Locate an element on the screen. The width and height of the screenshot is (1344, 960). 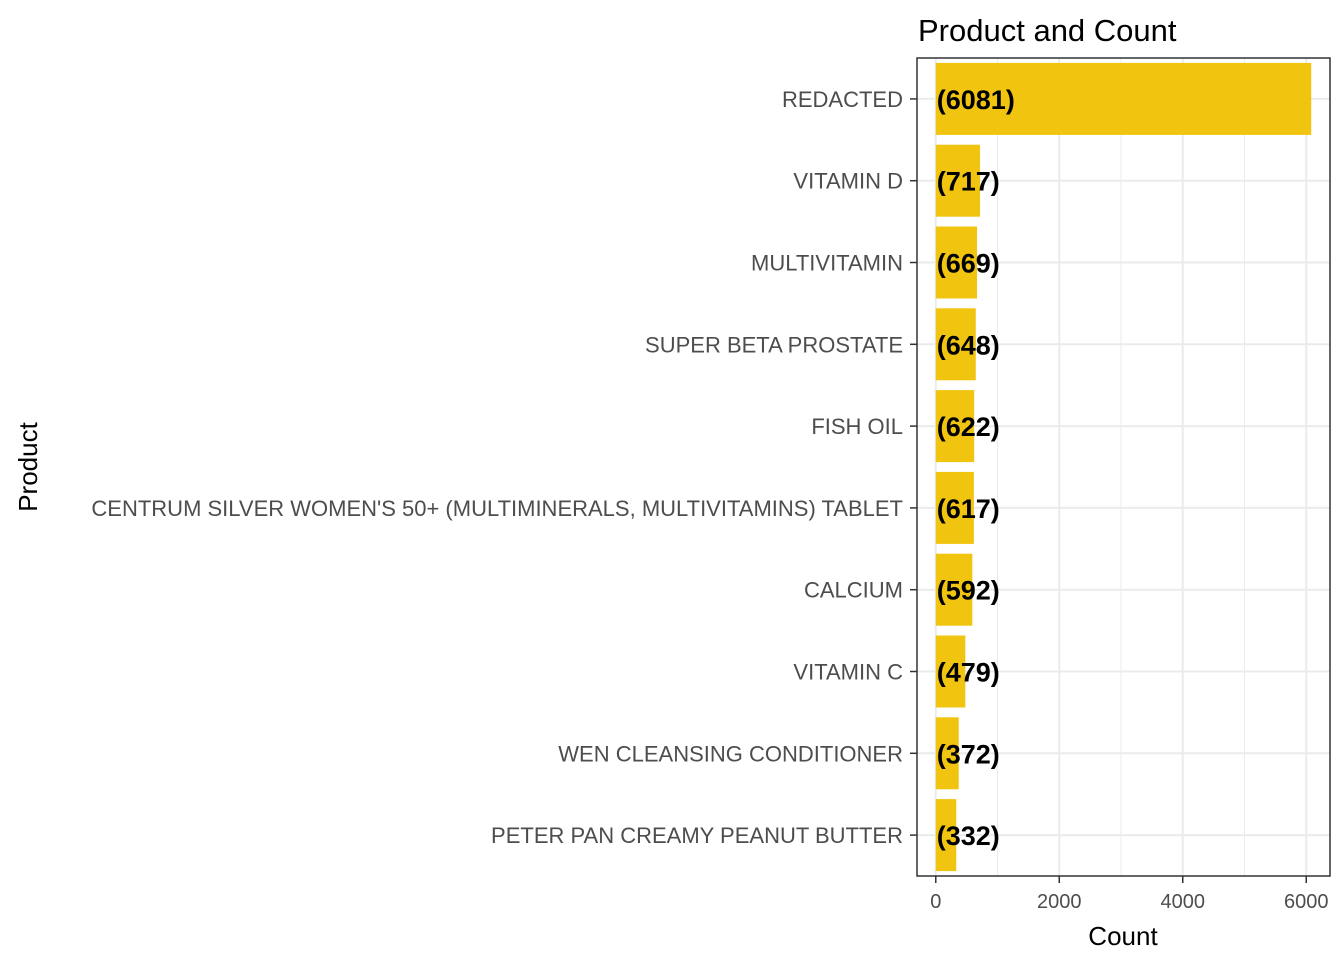
category-label: SUPER BETA PROSTATE is located at coordinates (774, 344).